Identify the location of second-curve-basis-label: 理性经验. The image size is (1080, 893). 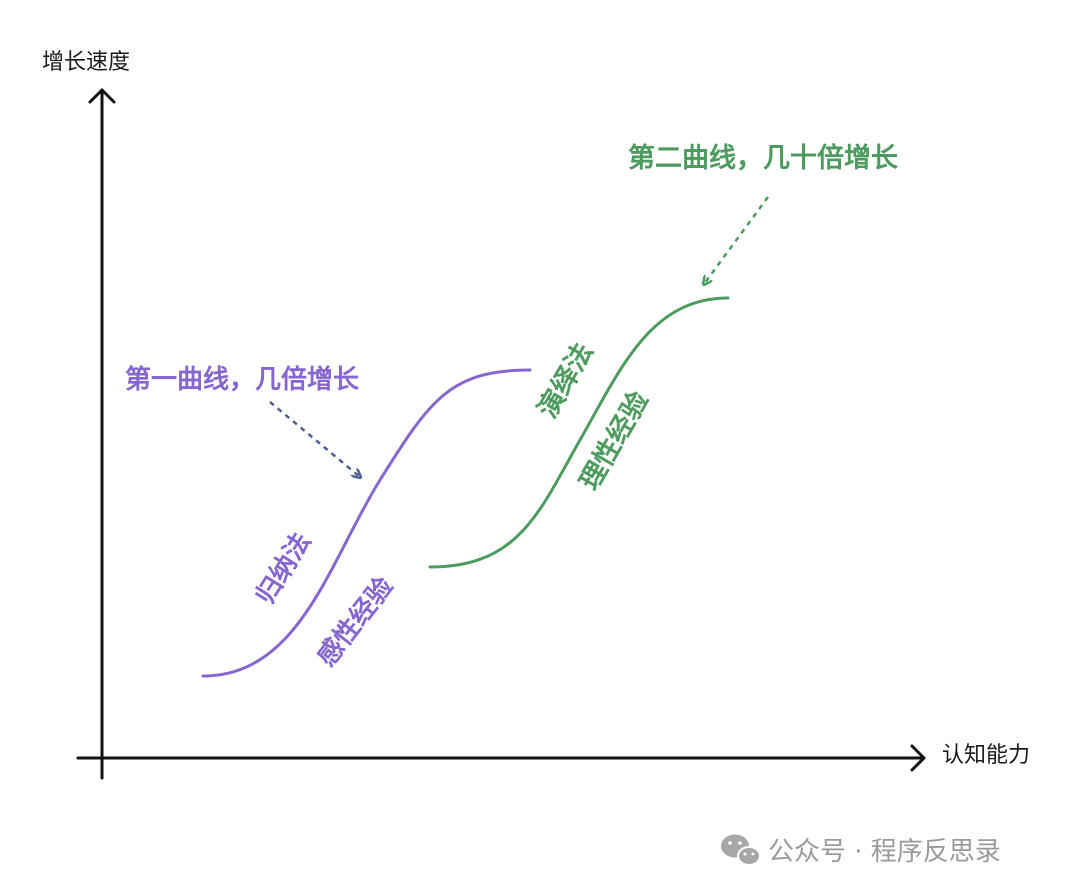
(614, 441).